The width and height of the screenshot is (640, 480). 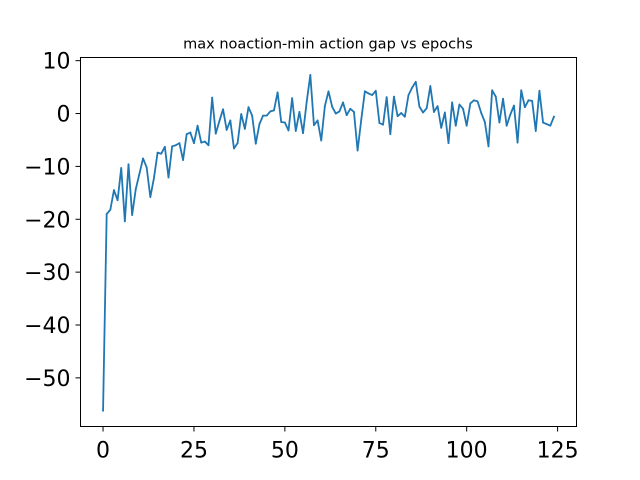 I want to click on y-axis-ticks: 10 0 −10 −20 −30 −40 −50, so click(x=52, y=221).